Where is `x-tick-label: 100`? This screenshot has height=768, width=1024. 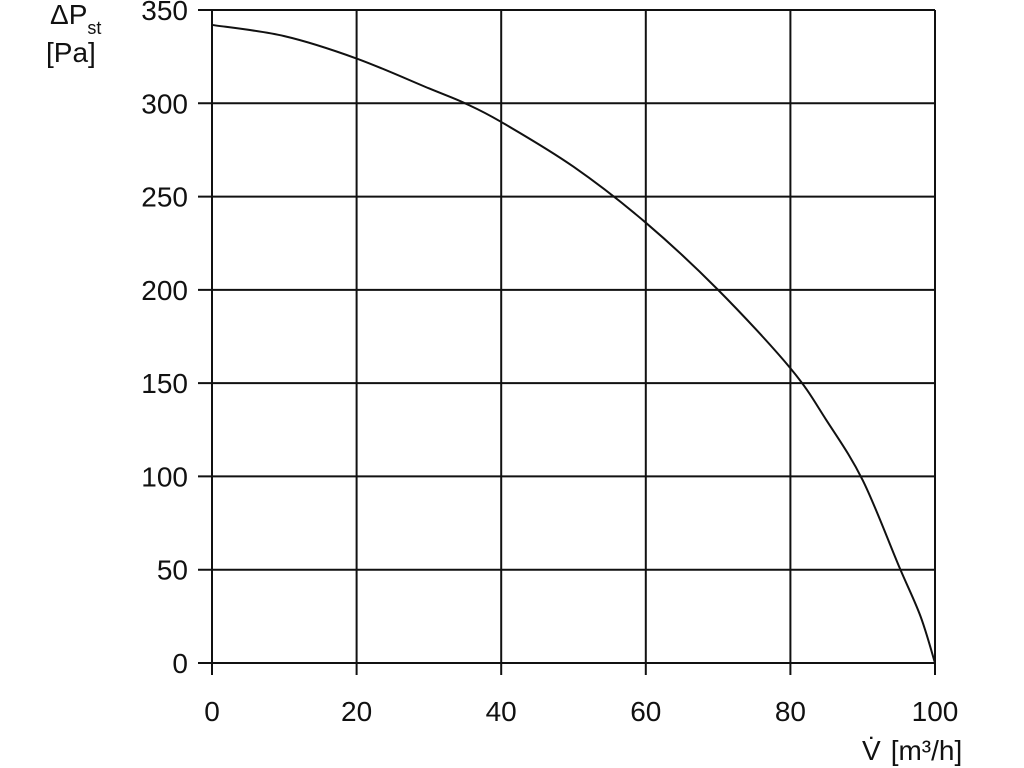
x-tick-label: 100 is located at coordinates (935, 711).